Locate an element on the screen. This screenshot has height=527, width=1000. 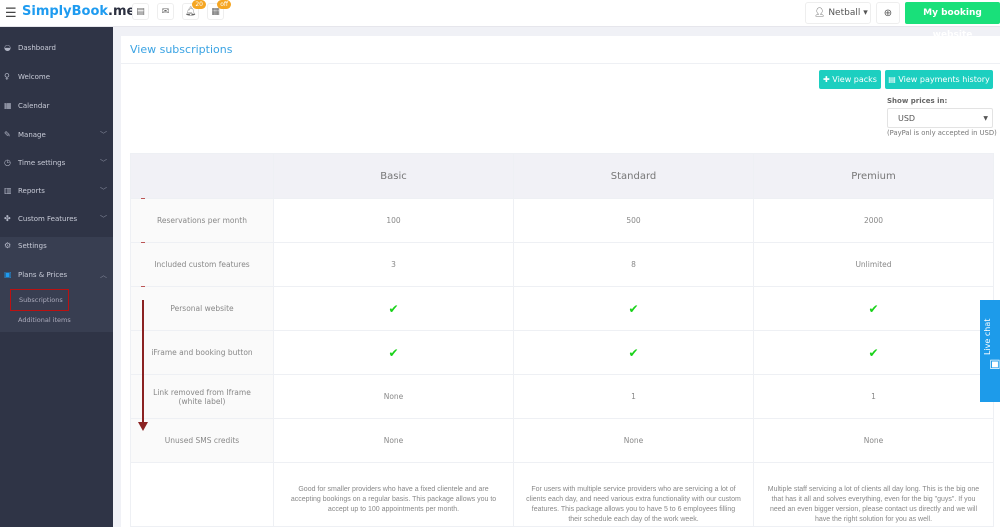
table-row: Personal website ✔ ✔ ✔ is located at coordinates (562, 308).